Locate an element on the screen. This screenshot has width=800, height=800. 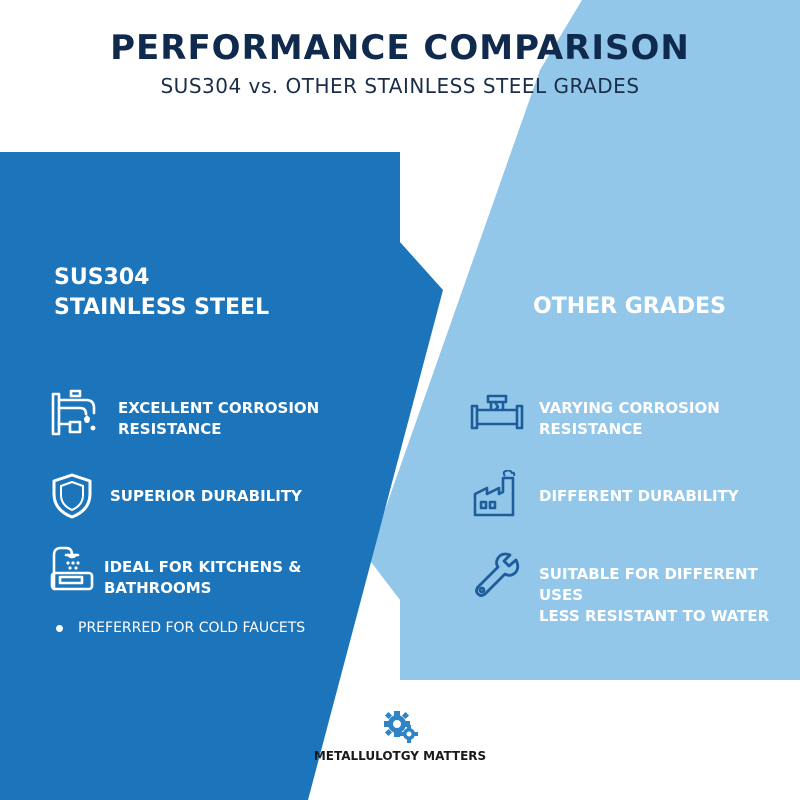
left-item-durability-line1: SUPERIOR DURABILITY is located at coordinates (206, 496).